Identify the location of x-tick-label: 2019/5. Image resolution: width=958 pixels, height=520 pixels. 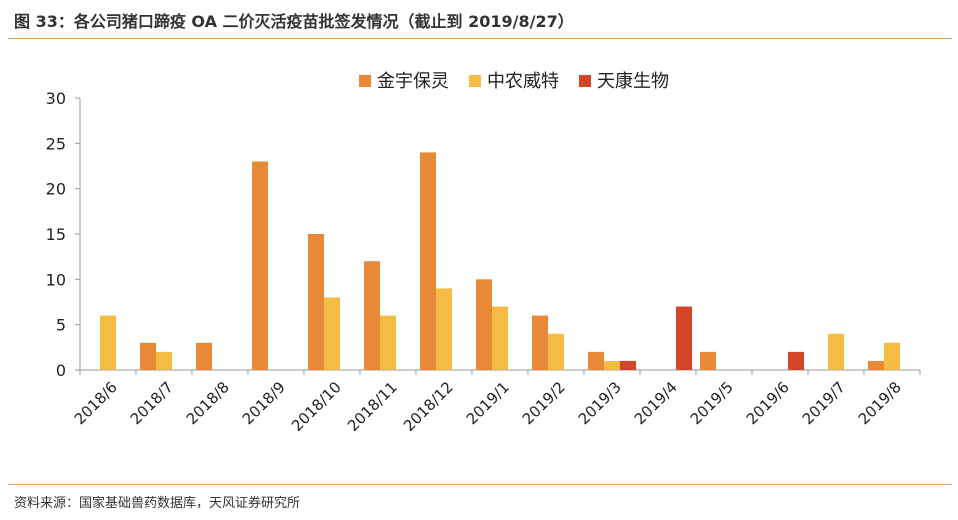
(712, 403).